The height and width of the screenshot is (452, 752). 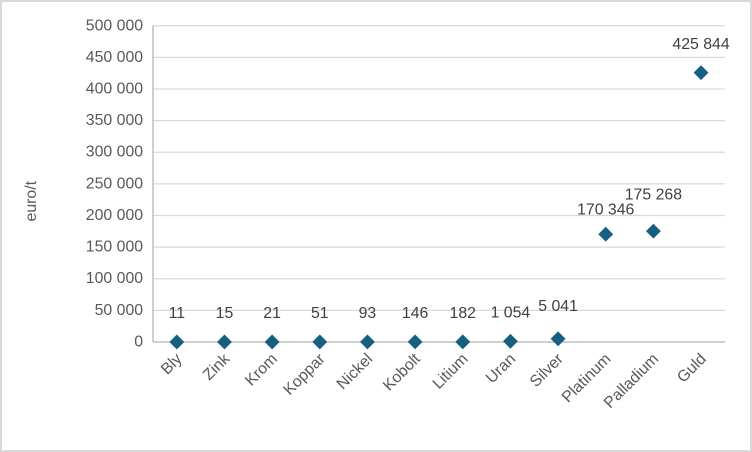 I want to click on x-category-label-uran: Uran, so click(x=501, y=369).